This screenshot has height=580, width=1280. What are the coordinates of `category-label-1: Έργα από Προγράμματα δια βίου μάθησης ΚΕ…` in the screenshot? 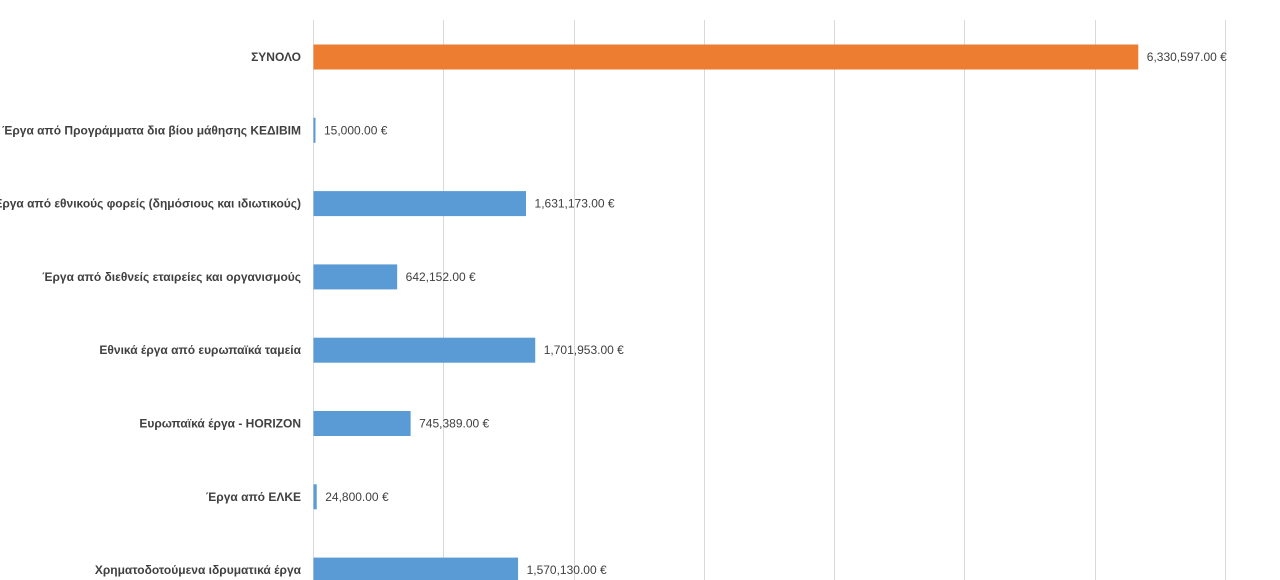 It's located at (151, 130).